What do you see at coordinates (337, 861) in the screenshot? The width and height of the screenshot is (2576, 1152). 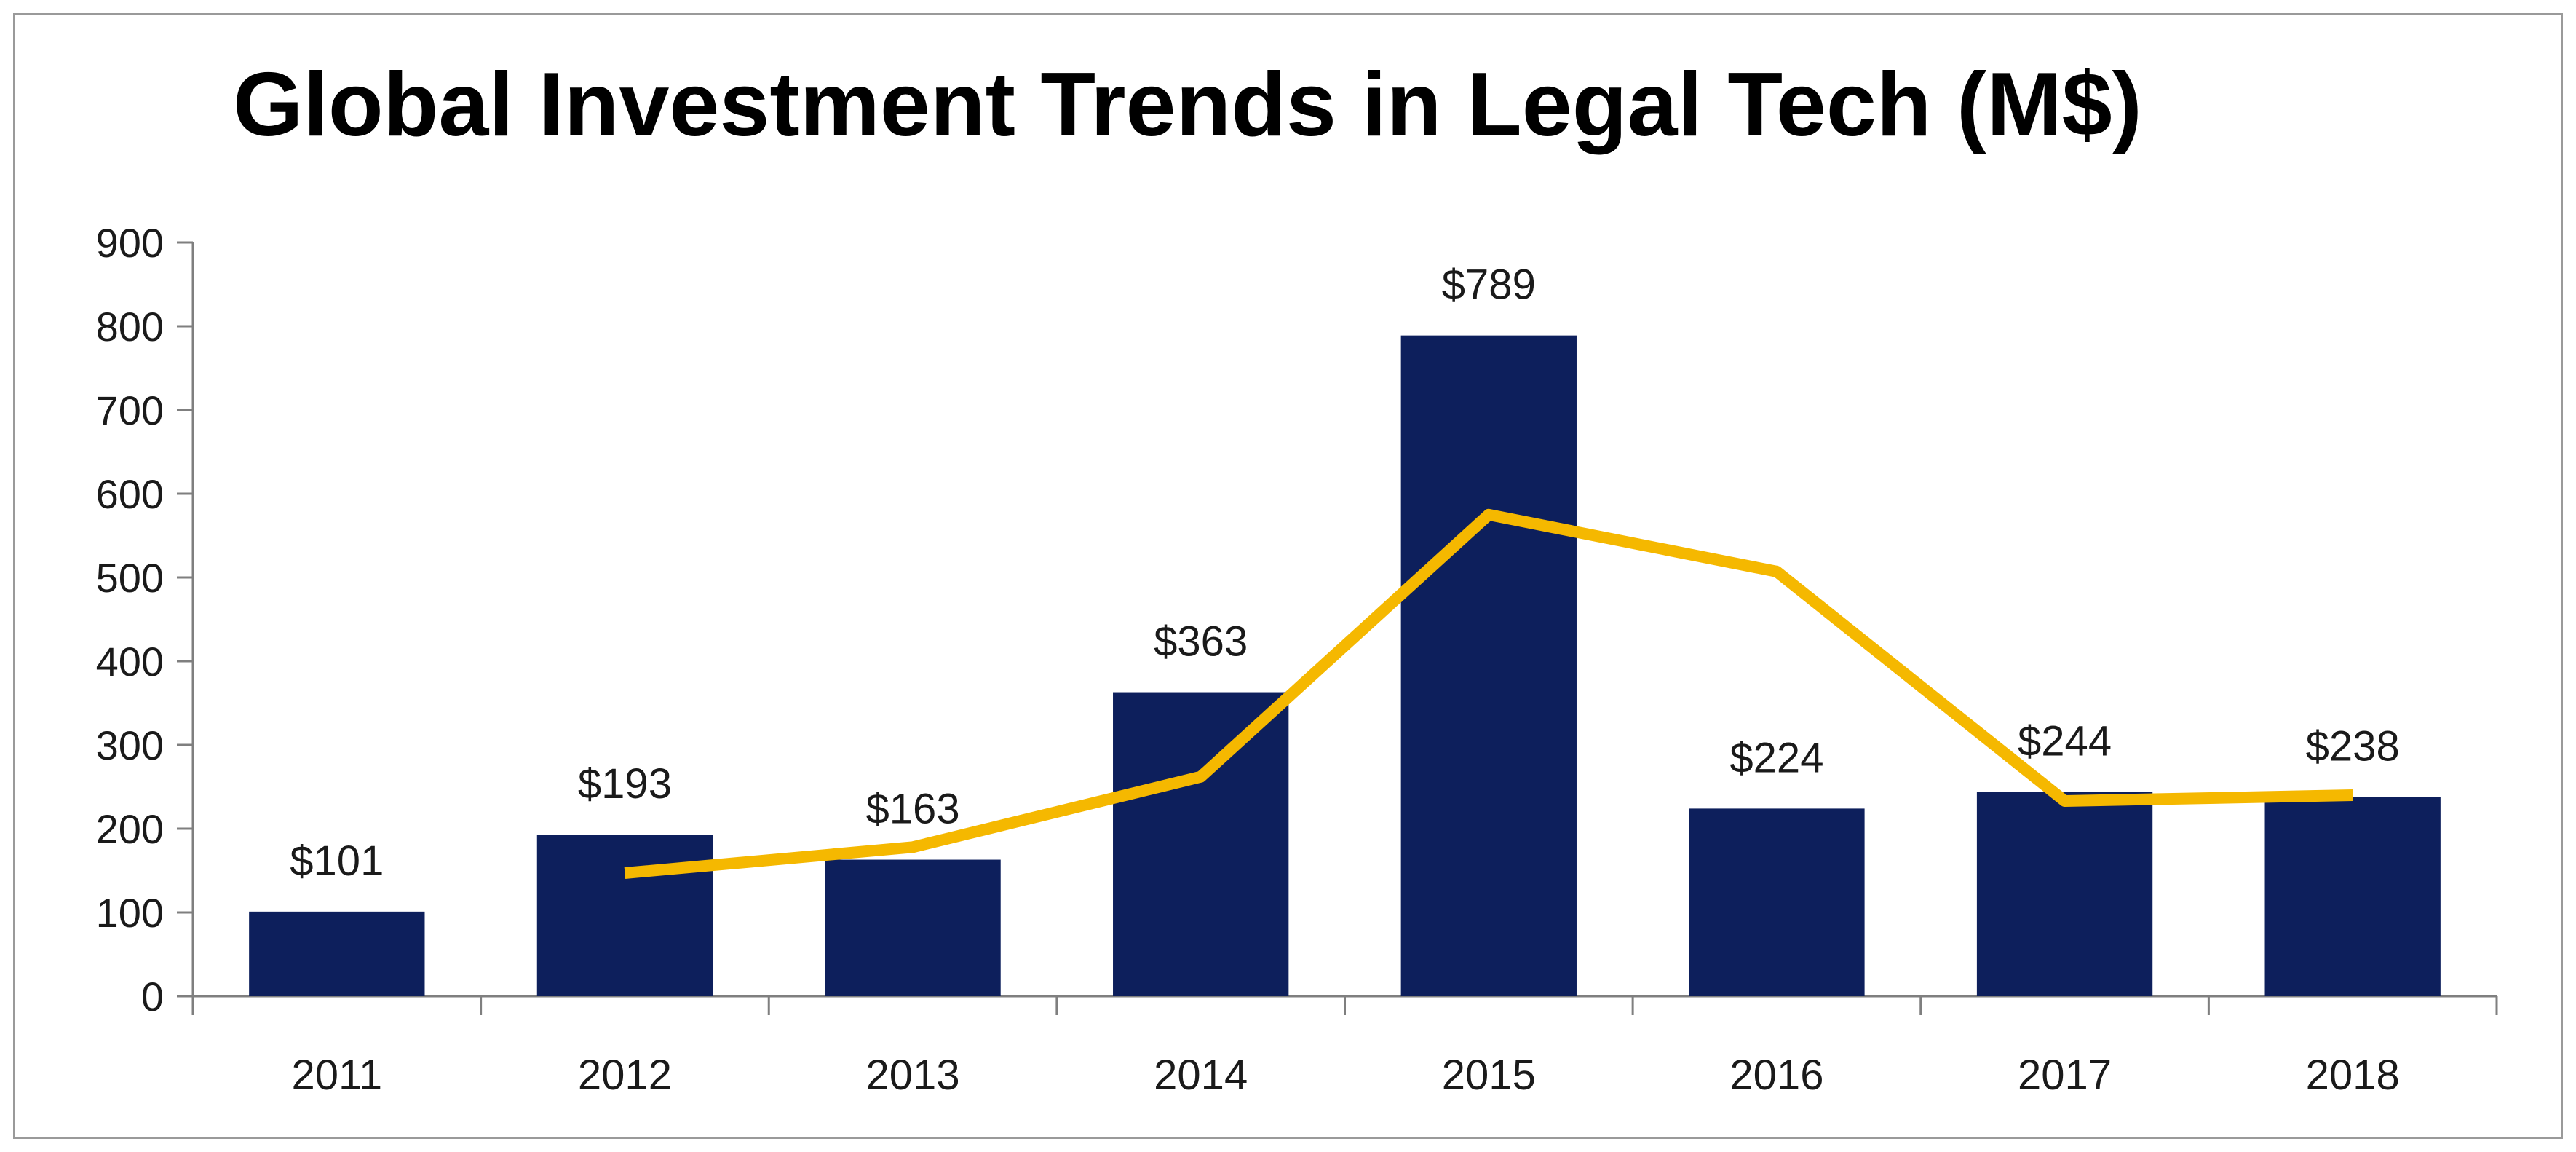 I see `data-label-2011: $101` at bounding box center [337, 861].